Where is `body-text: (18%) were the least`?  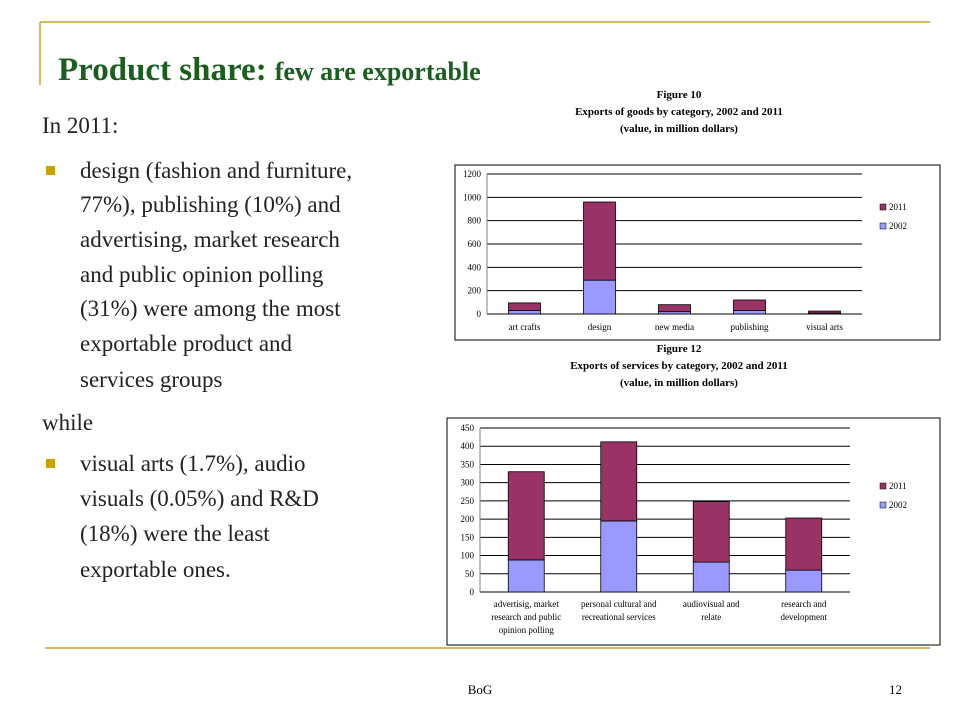 body-text: (18%) were the least is located at coordinates (175, 533).